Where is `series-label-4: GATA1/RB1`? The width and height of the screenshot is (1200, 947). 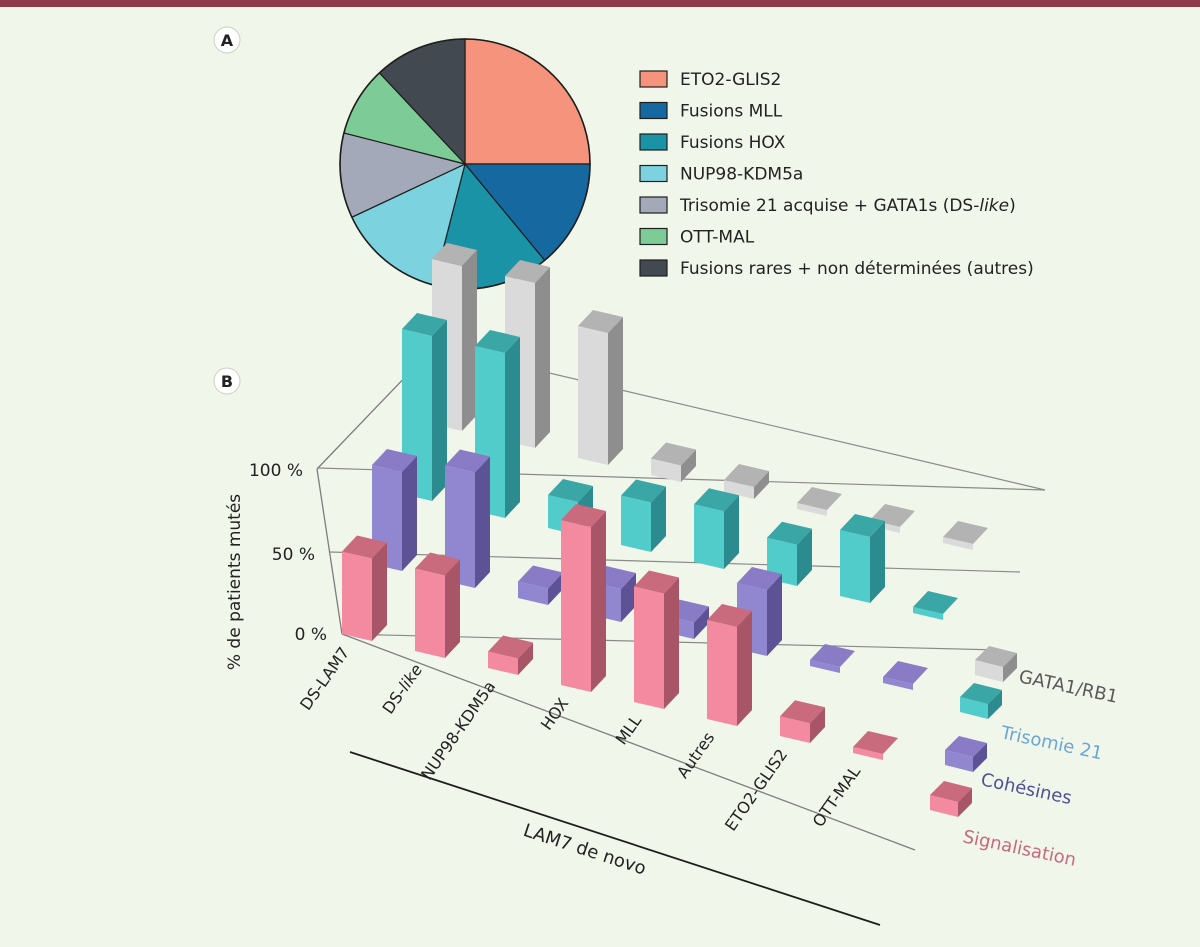
series-label-4: GATA1/RB1 is located at coordinates (1068, 686).